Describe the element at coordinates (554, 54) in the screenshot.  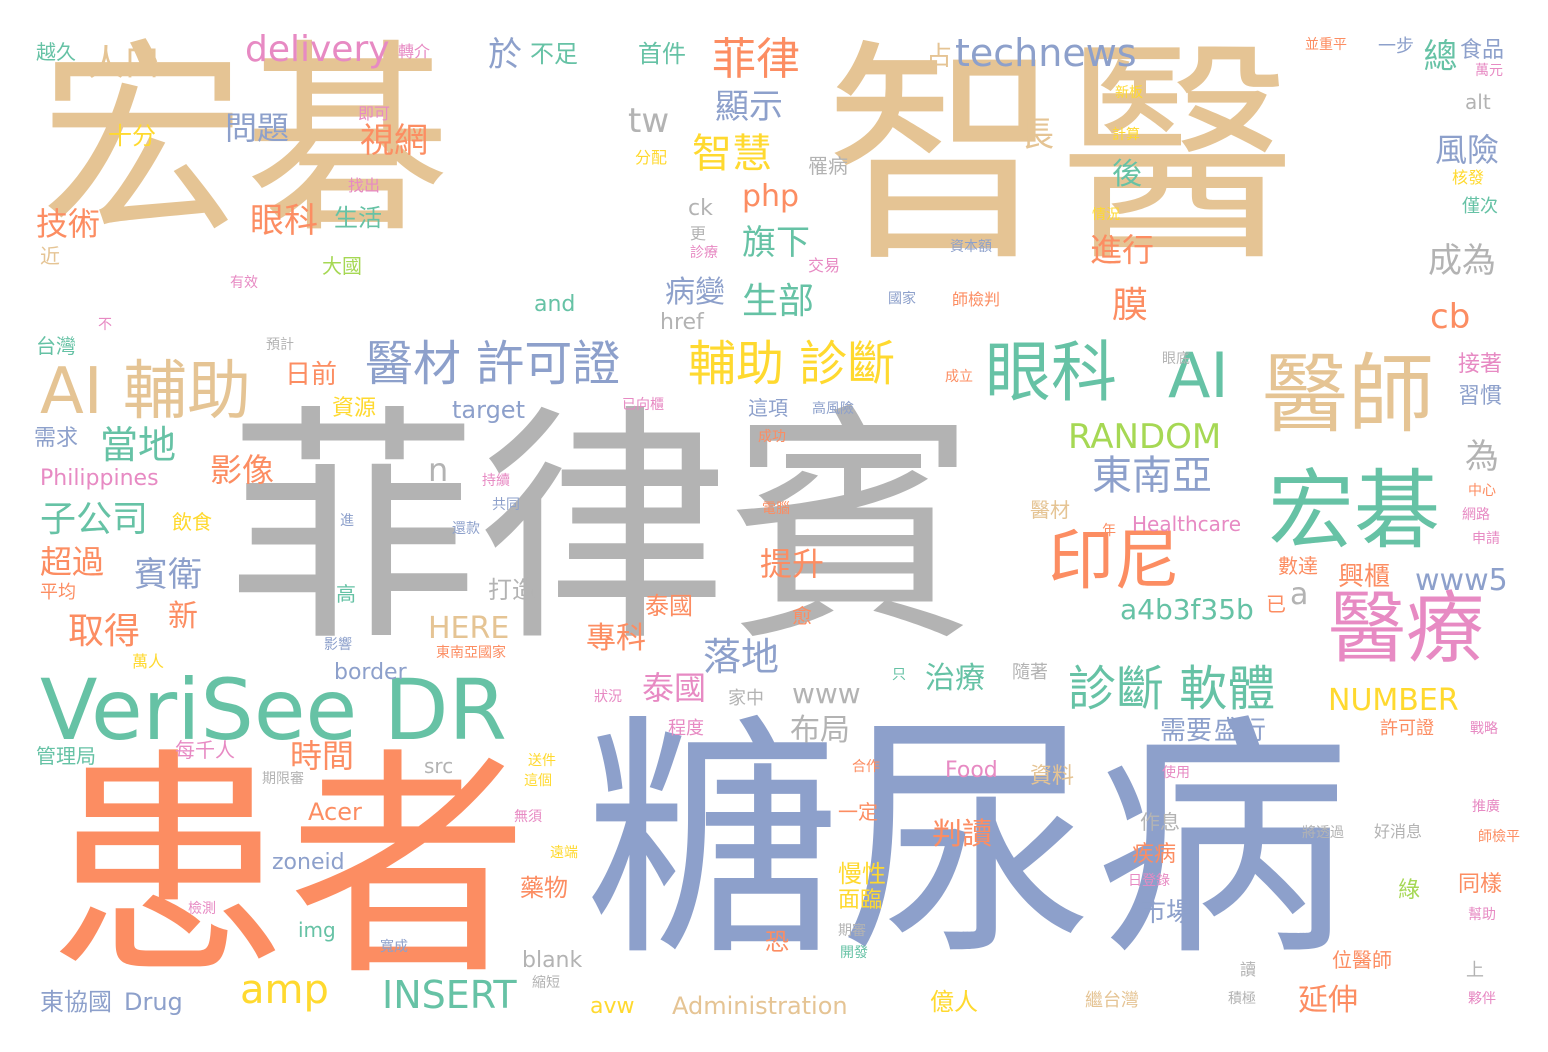
I see `word: 不足` at that location.